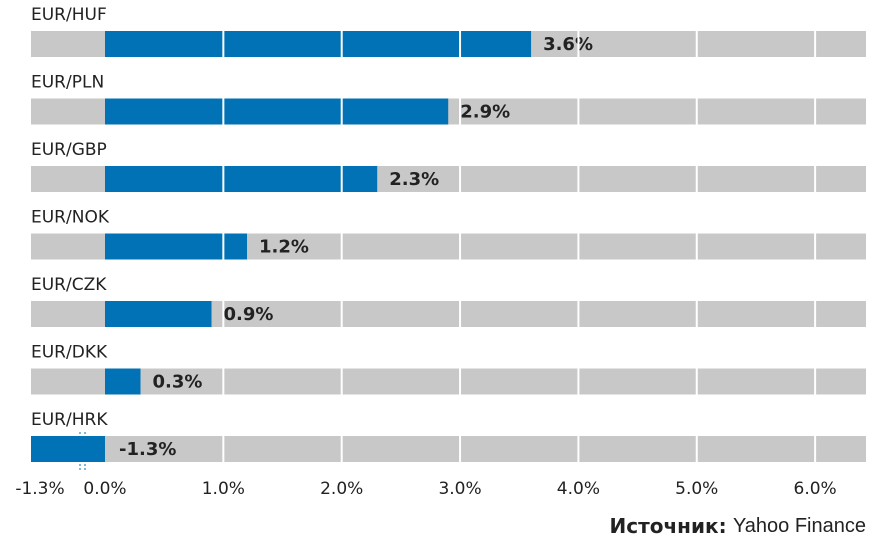 The width and height of the screenshot is (870, 545). I want to click on value-label: 2.3%, so click(414, 179).